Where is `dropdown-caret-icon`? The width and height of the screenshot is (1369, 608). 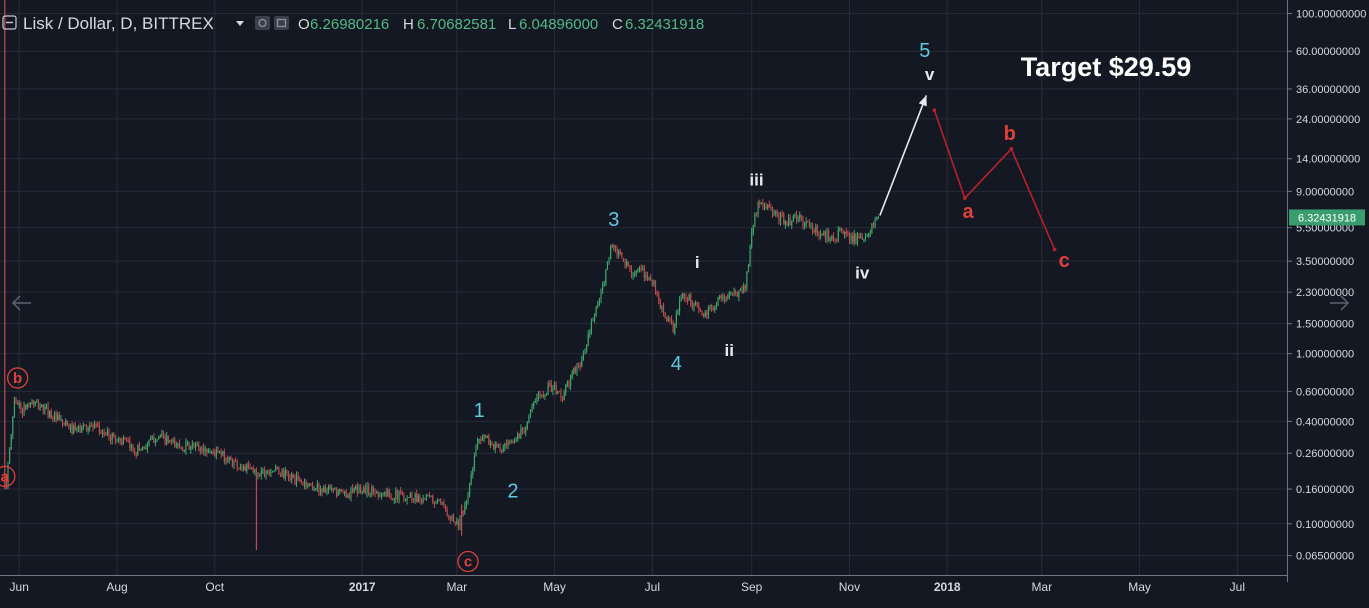 dropdown-caret-icon is located at coordinates (240, 23).